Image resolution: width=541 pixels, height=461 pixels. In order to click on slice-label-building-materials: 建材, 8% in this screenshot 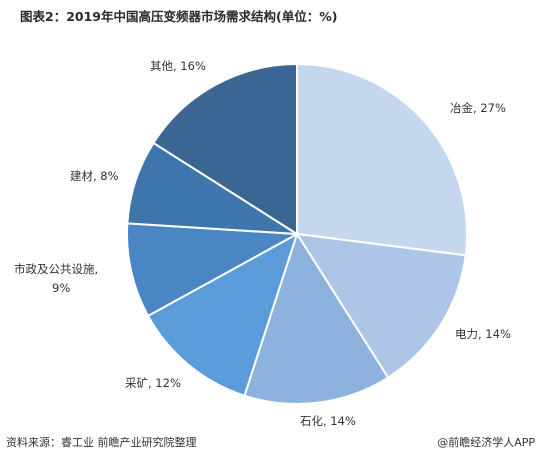, I will do `click(94, 176)`.